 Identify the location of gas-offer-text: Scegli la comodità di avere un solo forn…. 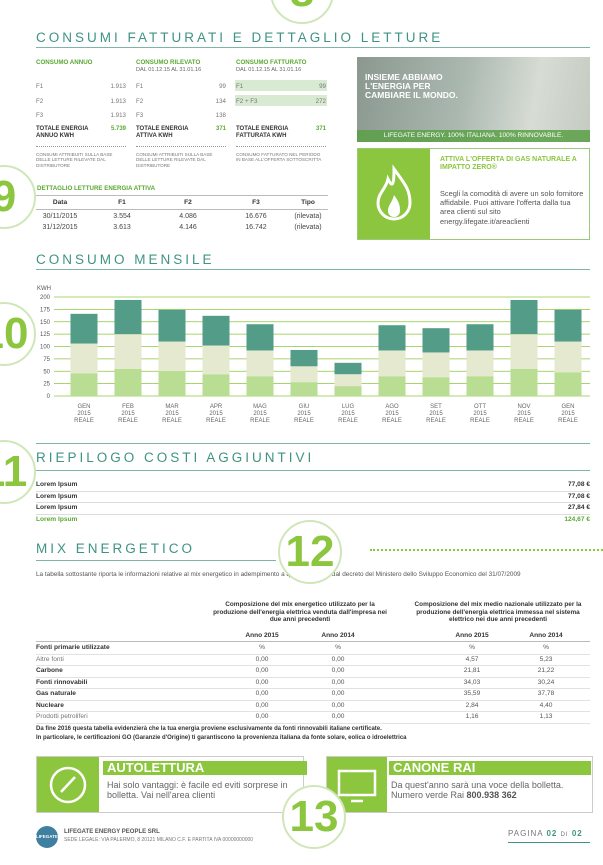
(512, 207).